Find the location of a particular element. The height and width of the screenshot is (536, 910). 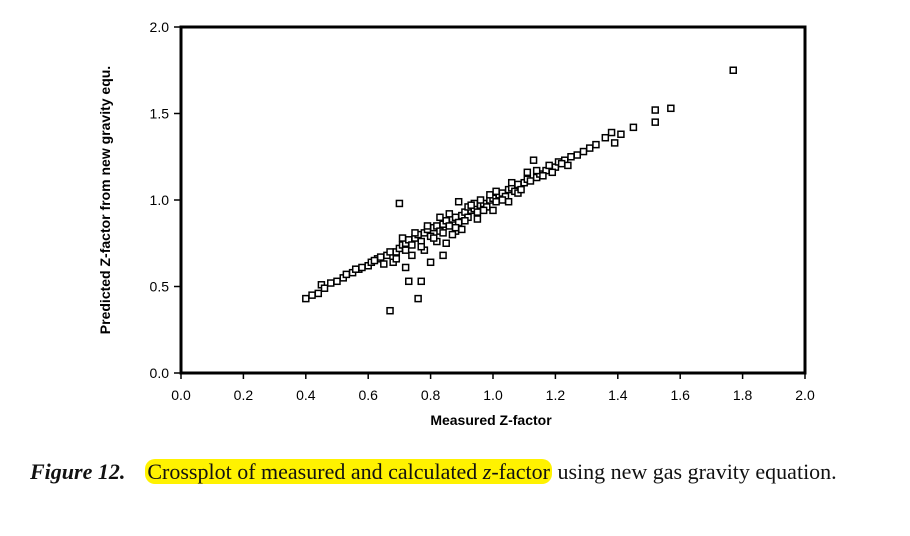

x-tick-label: 2.0 is located at coordinates (805, 395).